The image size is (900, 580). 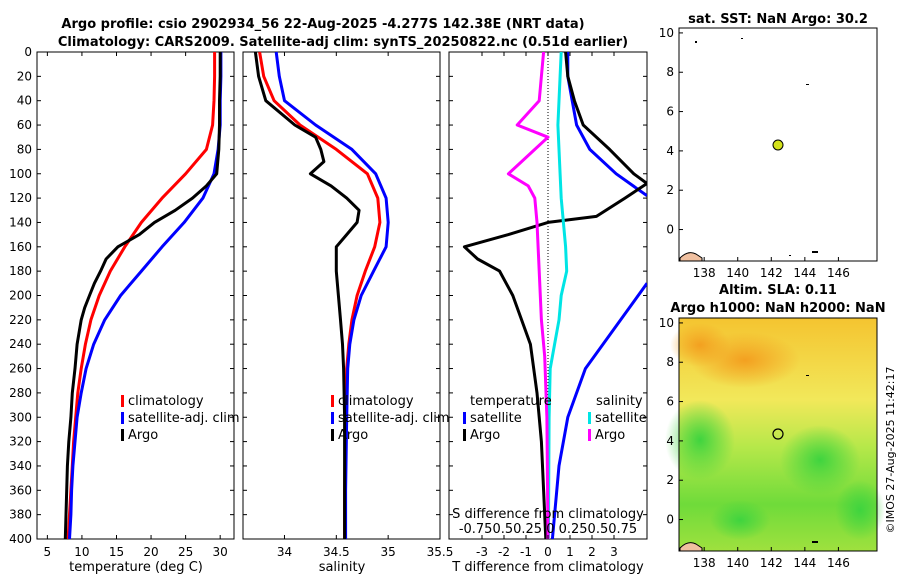 What do you see at coordinates (136, 567) in the screenshot?
I see `temp-xlabel: temperature (deg C)` at bounding box center [136, 567].